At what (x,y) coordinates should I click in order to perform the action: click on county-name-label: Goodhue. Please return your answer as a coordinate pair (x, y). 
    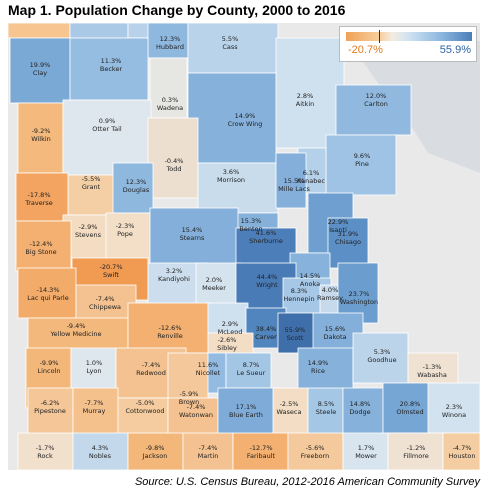
    Looking at the image, I should click on (381, 360).